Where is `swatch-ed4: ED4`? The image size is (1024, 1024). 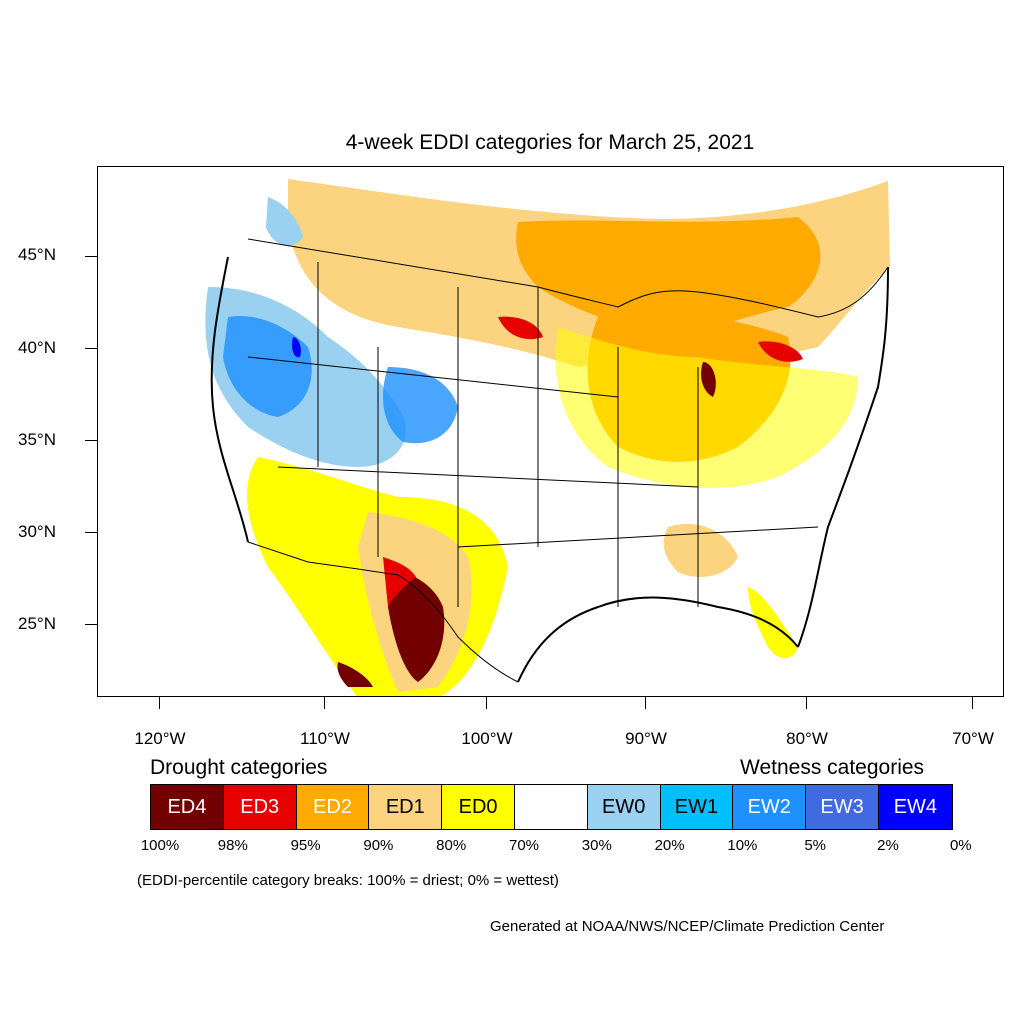
swatch-ed4: ED4 is located at coordinates (187, 807).